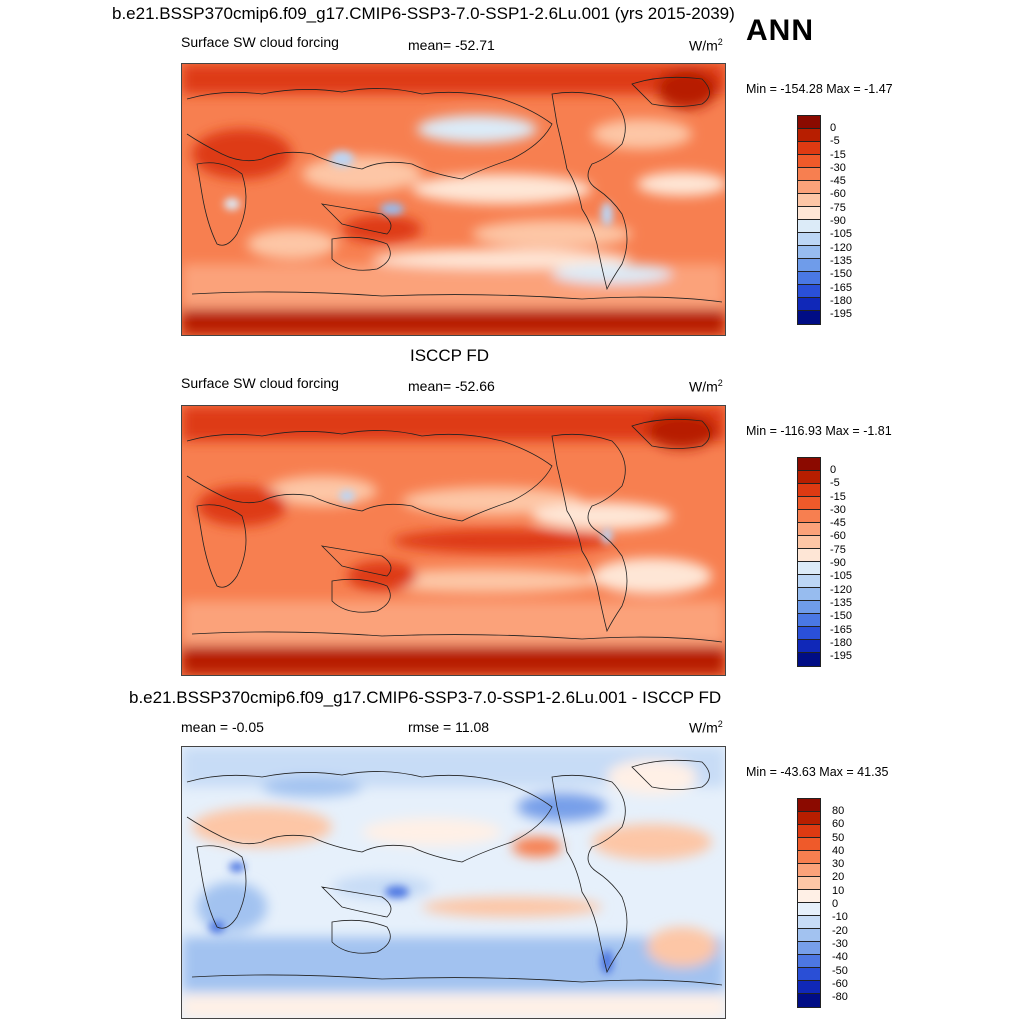  I want to click on colorbar-tick-label: 60, so click(838, 824).